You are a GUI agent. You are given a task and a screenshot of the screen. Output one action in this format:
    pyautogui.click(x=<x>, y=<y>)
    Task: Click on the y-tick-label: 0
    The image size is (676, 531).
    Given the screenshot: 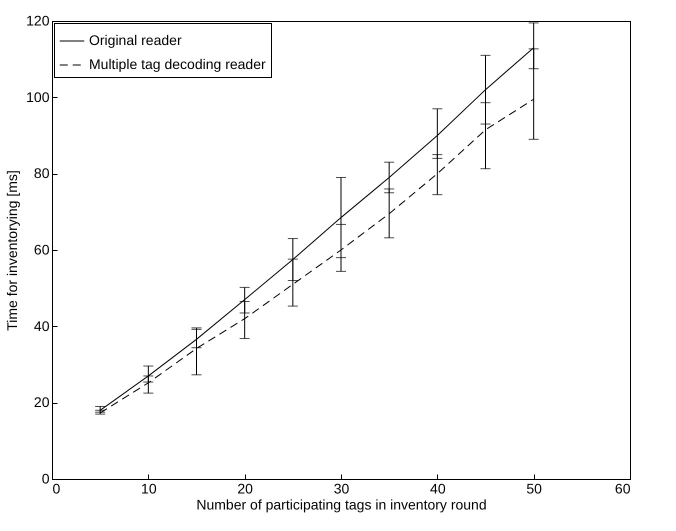 What is the action you would take?
    pyautogui.click(x=46, y=478)
    